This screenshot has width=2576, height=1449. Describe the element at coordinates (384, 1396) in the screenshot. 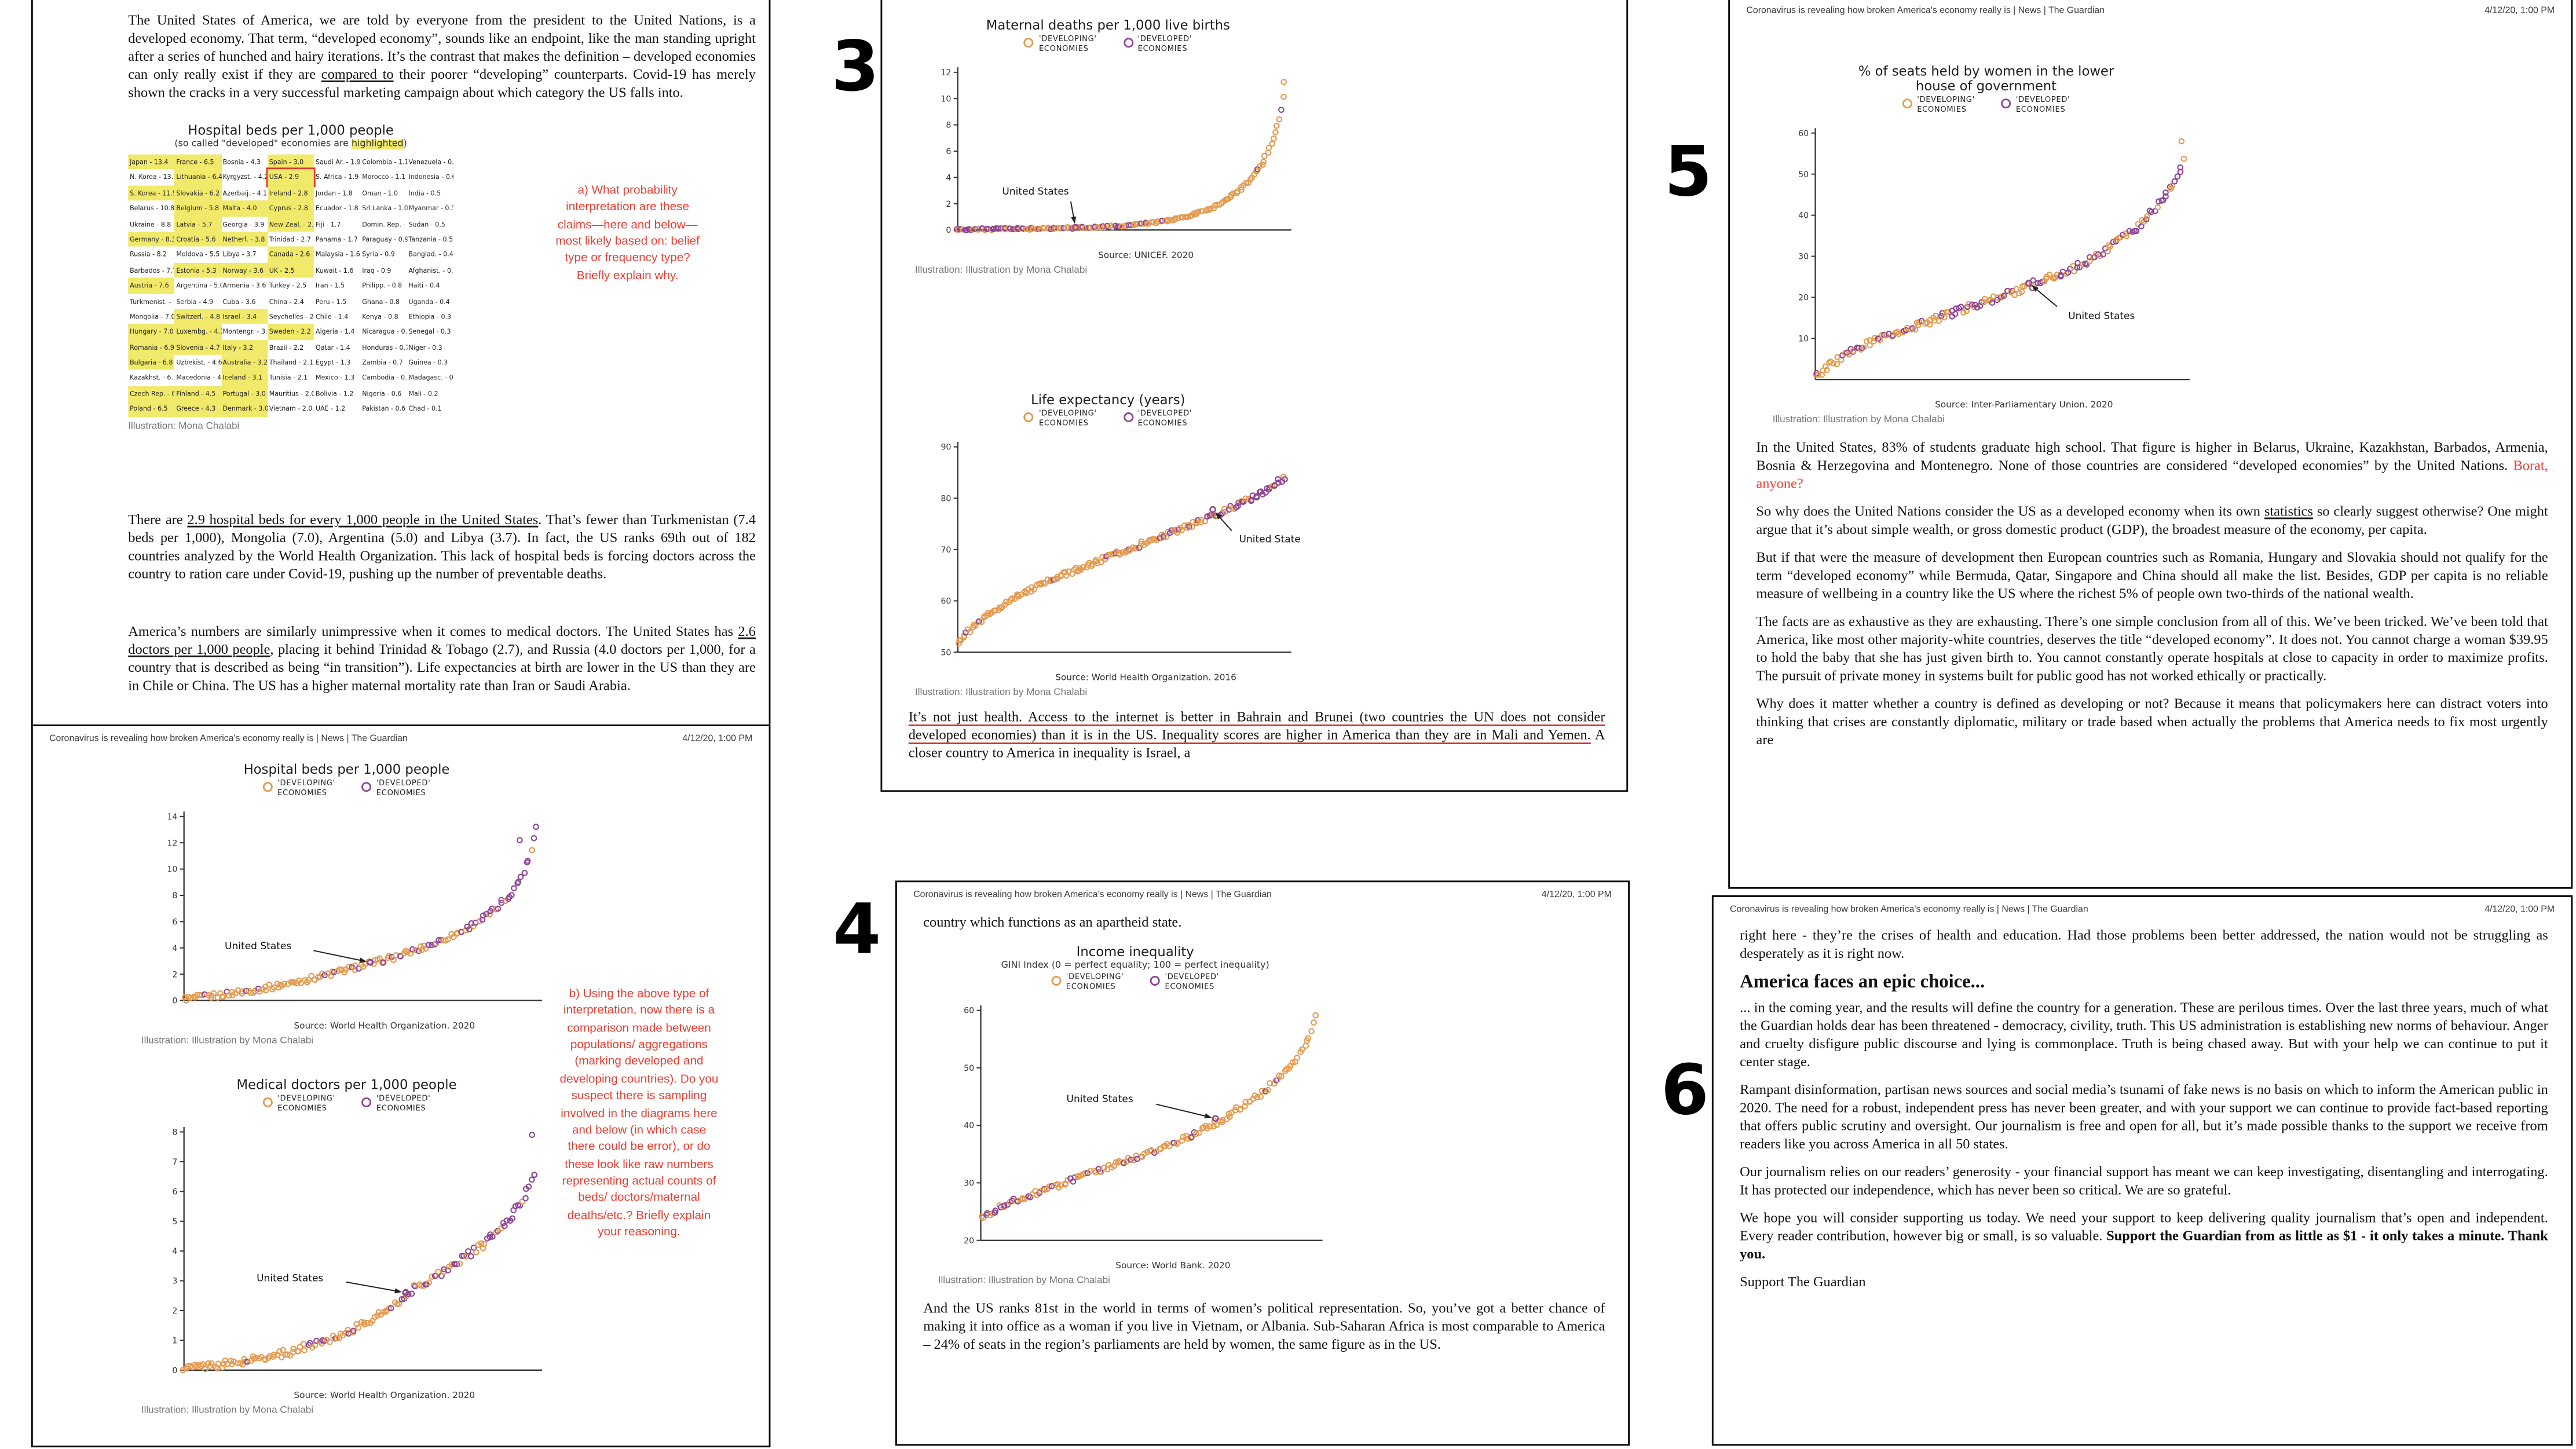

I see `chart-source: Source: World Health Organization. 2020` at that location.